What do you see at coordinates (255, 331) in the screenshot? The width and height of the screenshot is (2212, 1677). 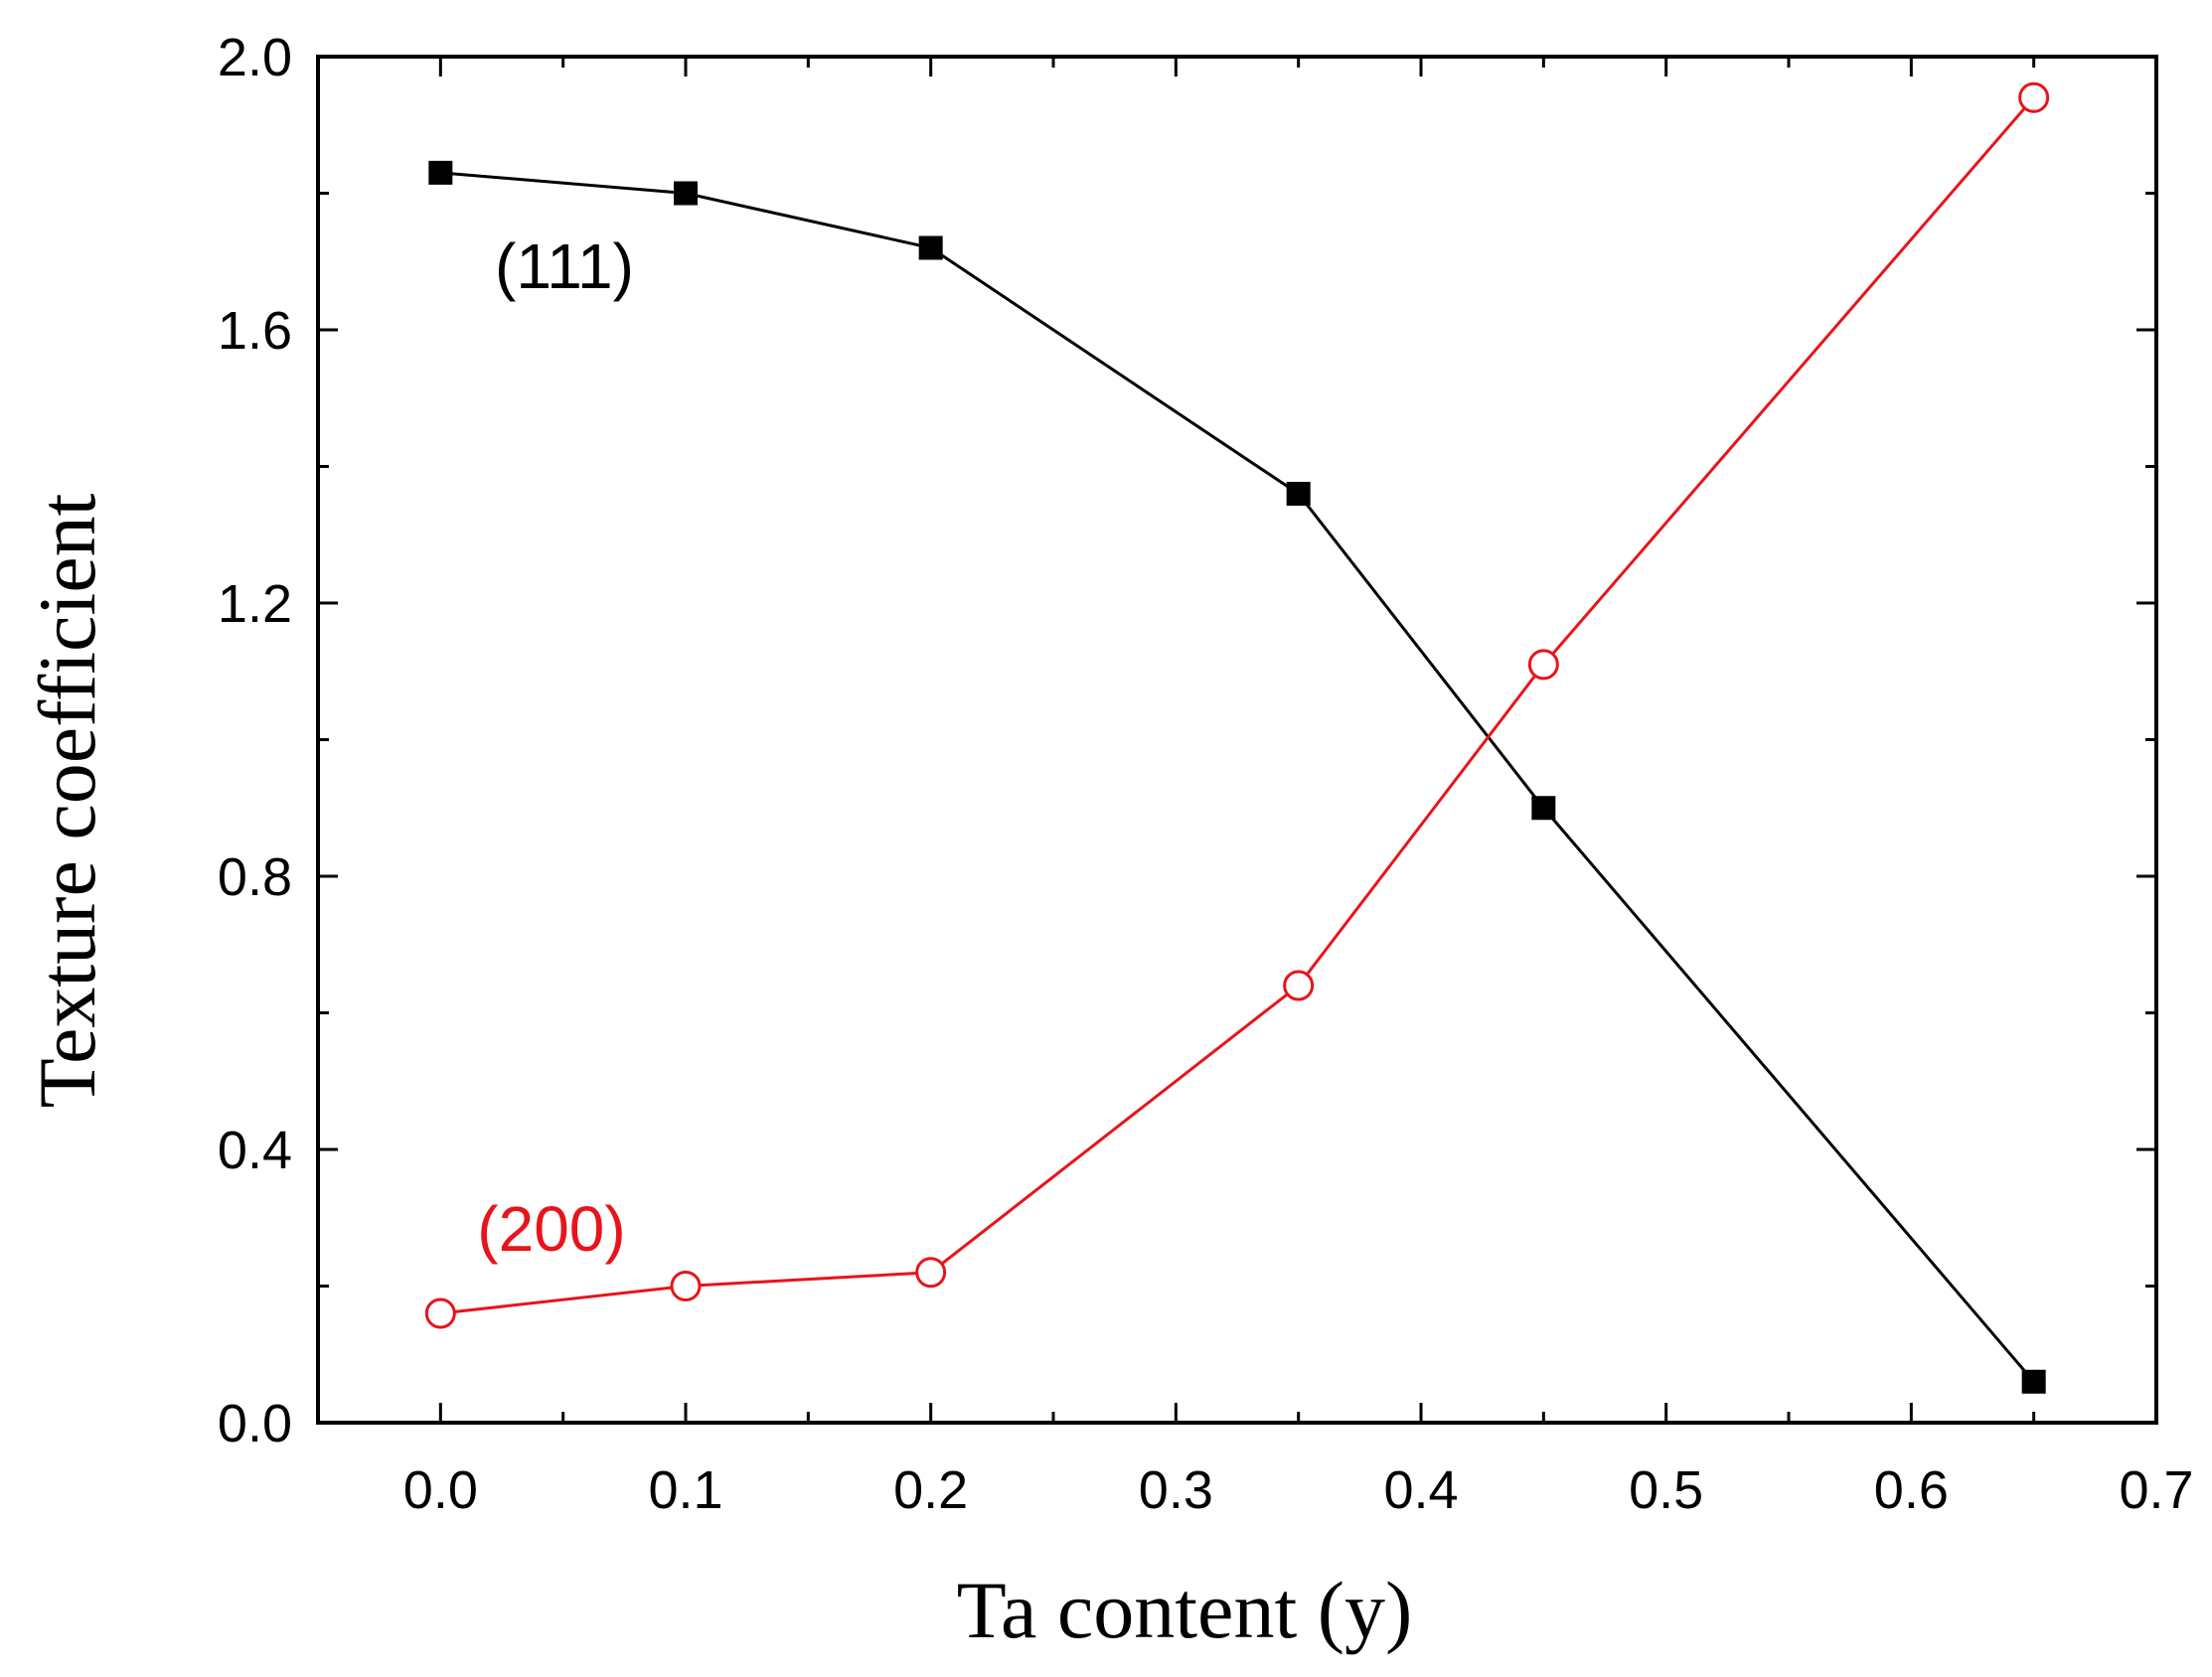 I see `y-tick-label: 1.6` at bounding box center [255, 331].